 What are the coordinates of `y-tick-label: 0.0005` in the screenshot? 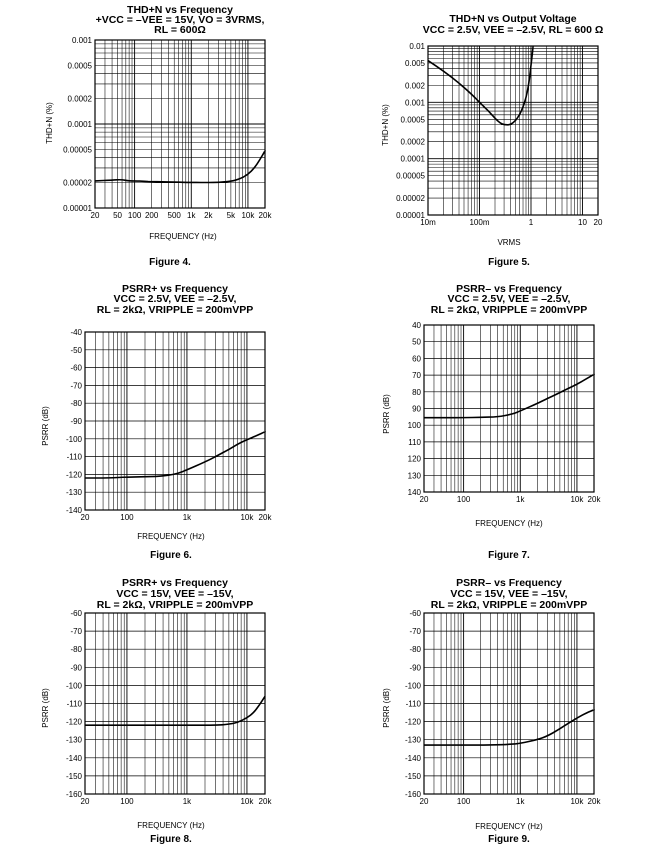 It's located at (80, 65).